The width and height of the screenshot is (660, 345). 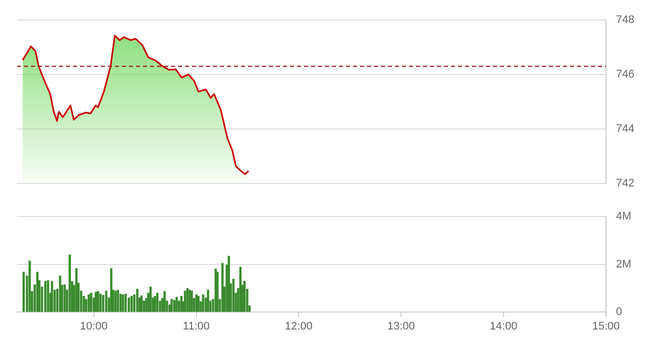 What do you see at coordinates (624, 264) in the screenshot?
I see `y-tick-label: 2M` at bounding box center [624, 264].